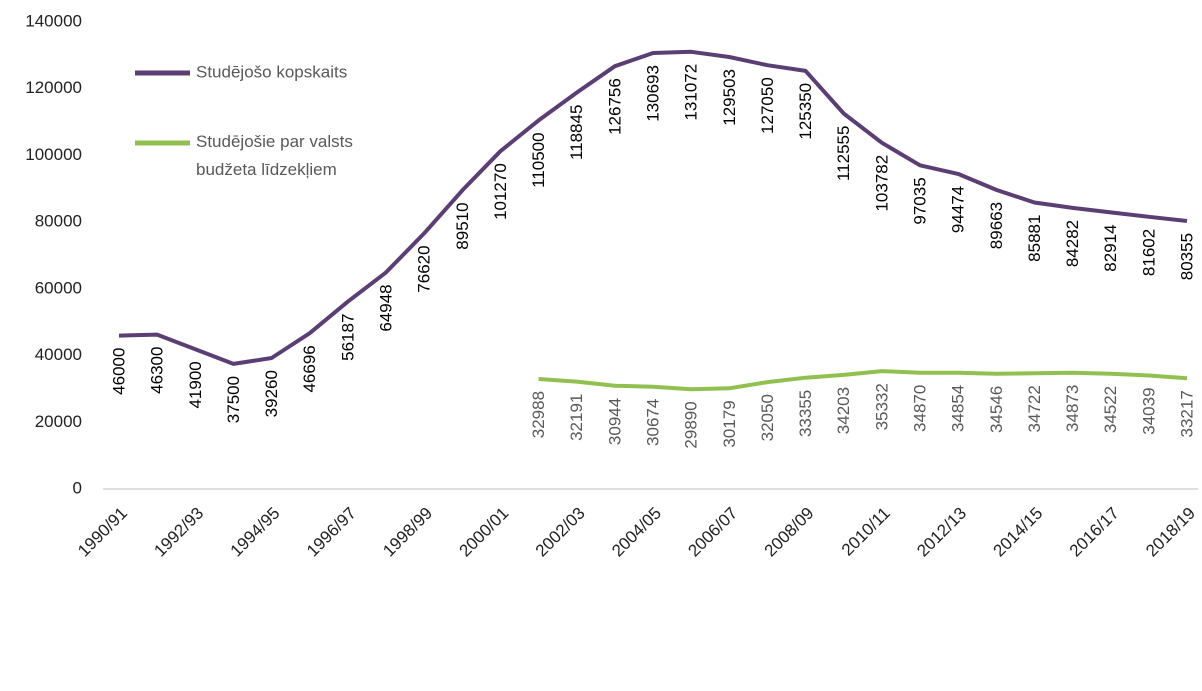  Describe the element at coordinates (767, 105) in the screenshot. I see `data-label: 127050` at that location.